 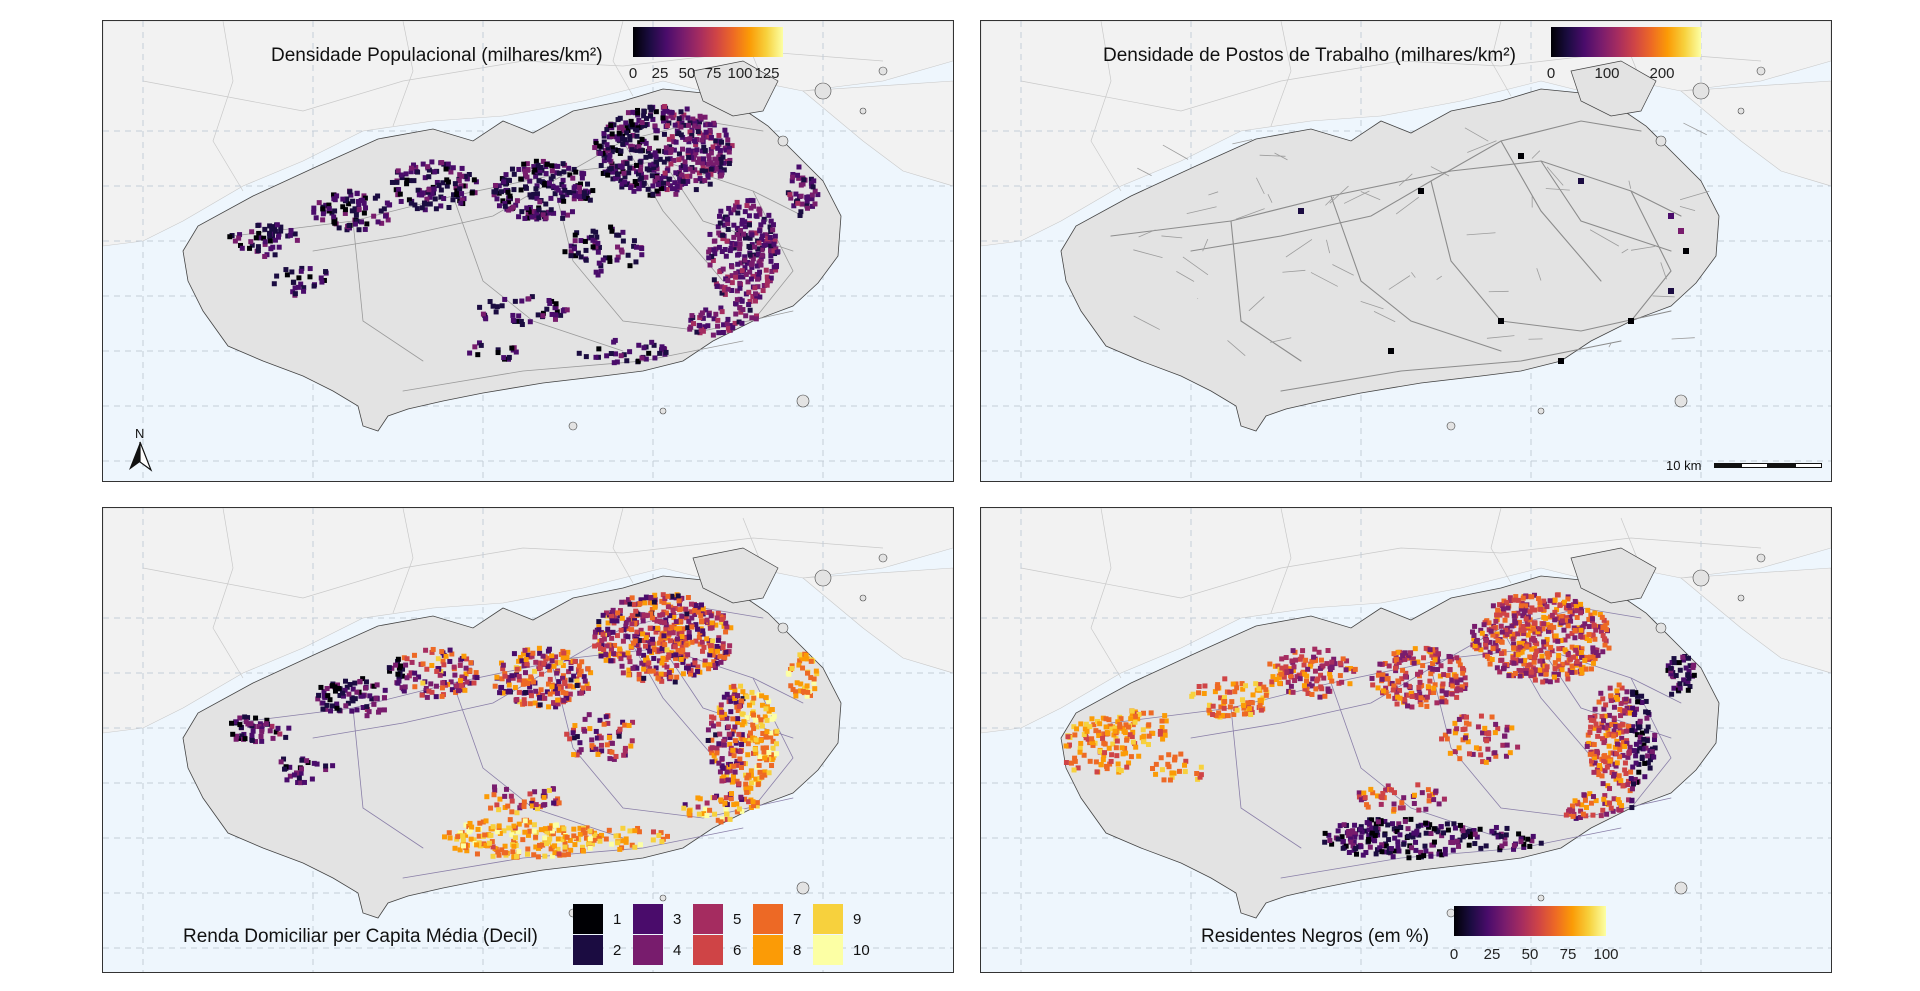 I want to click on legend-item: 6, so click(x=717, y=950).